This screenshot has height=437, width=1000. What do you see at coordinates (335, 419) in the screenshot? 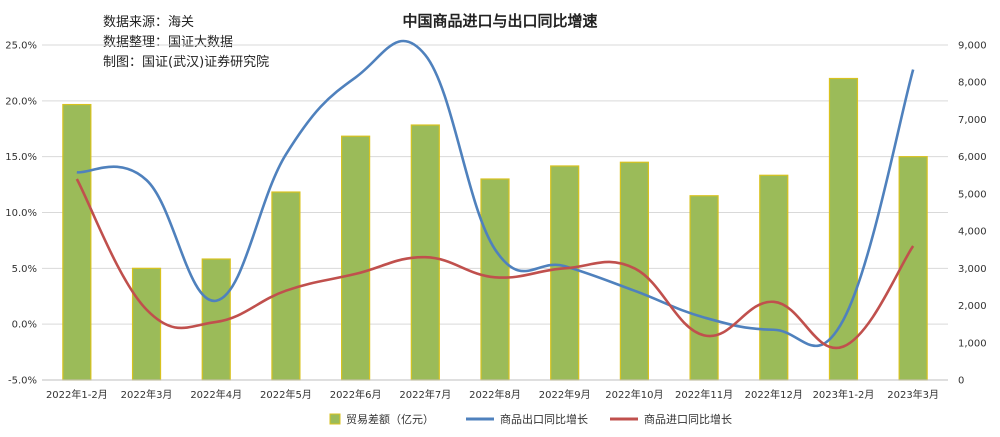
I see `legend-swatch-trade-balance` at bounding box center [335, 419].